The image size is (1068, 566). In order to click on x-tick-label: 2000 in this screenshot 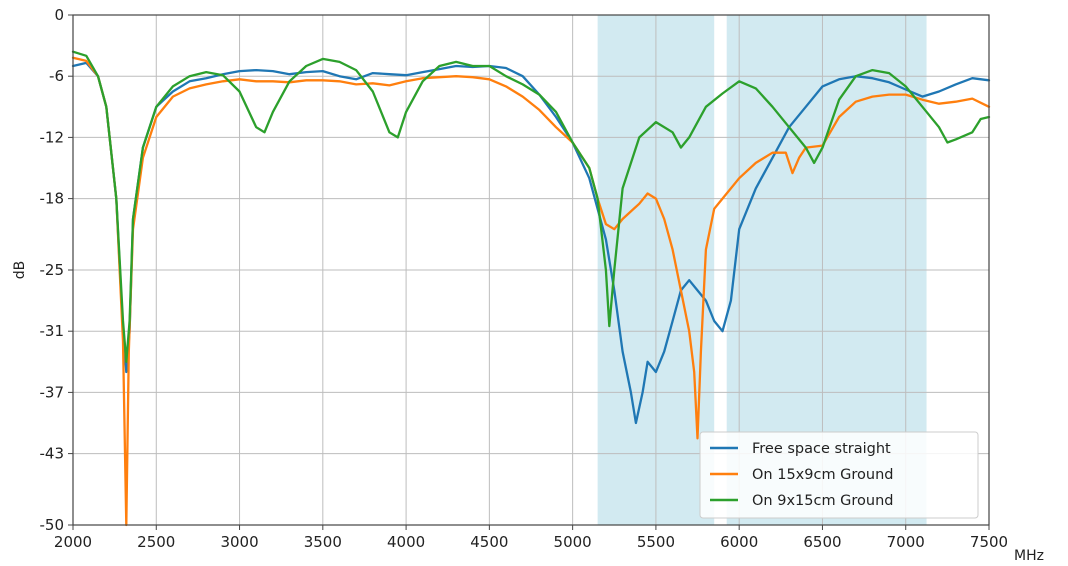, I will do `click(73, 542)`.